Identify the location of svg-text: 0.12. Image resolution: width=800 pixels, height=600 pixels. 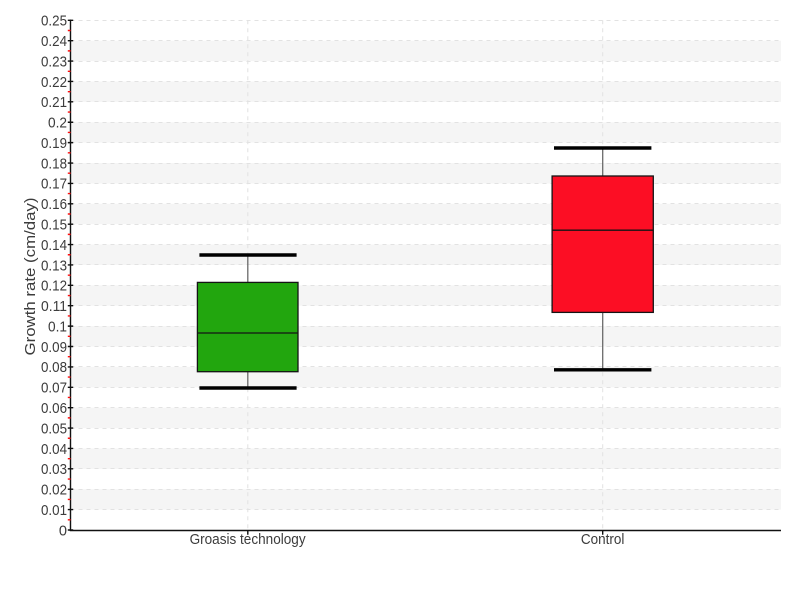
(54, 287).